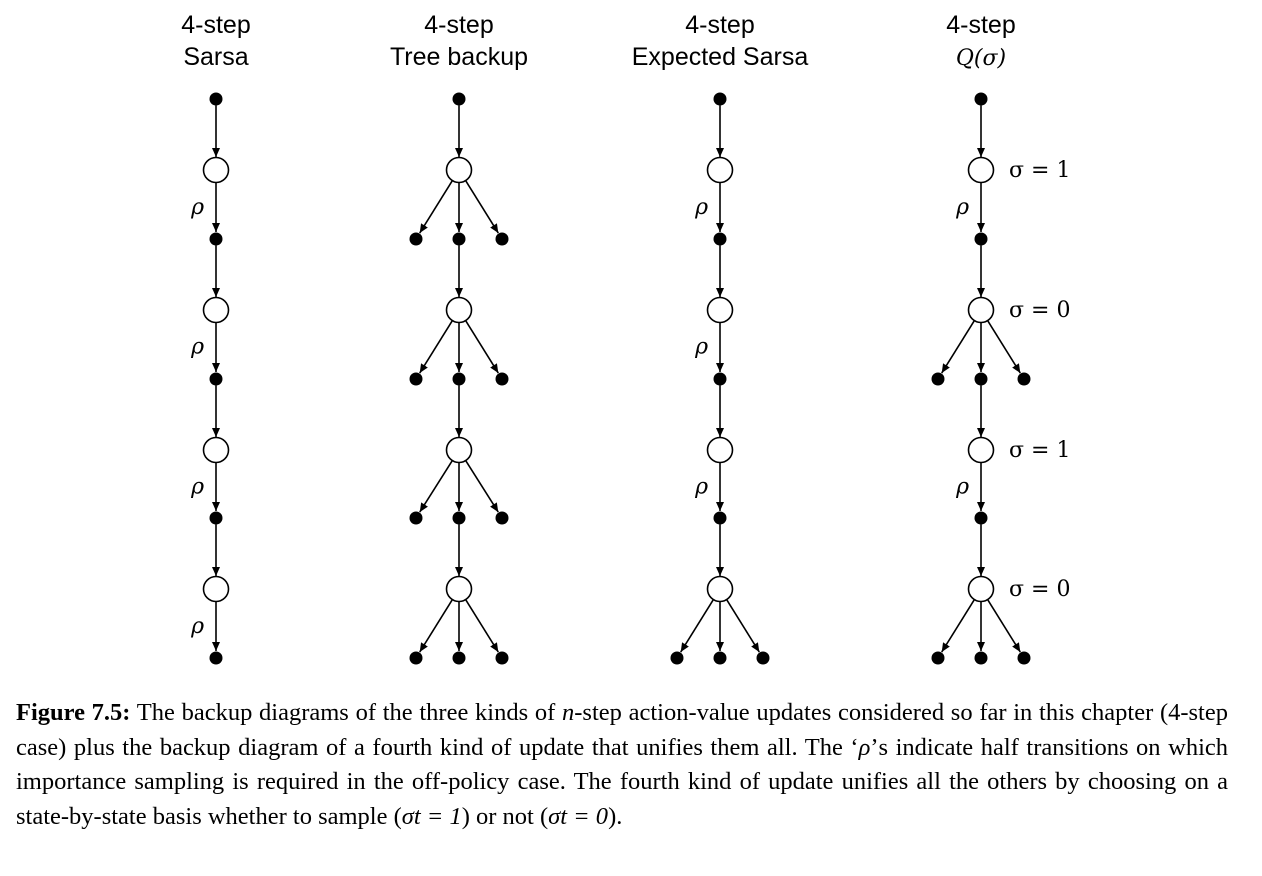 This screenshot has height=876, width=1262. Describe the element at coordinates (1039, 170) in the screenshot. I see `col4-sigma-label-1: σ = 1` at that location.